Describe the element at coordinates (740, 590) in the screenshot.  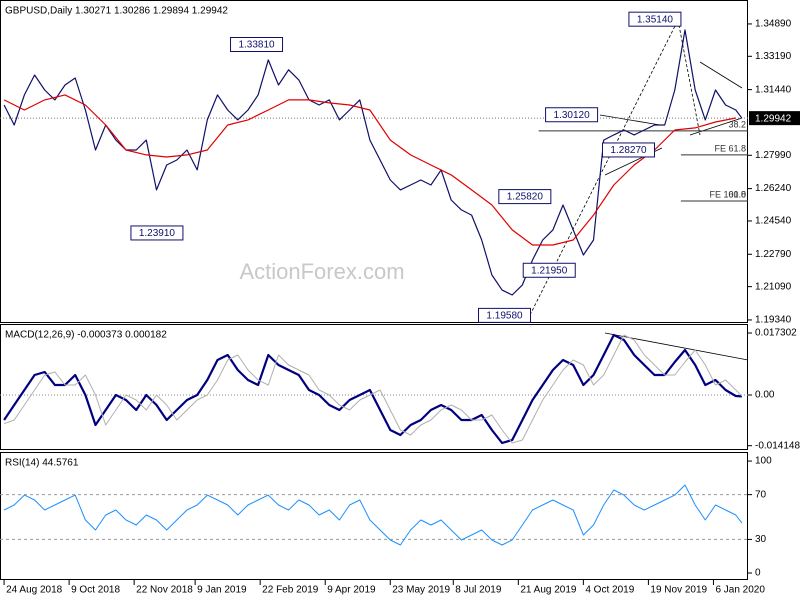
I see `x-tick-label: 6 Jan 2020` at that location.